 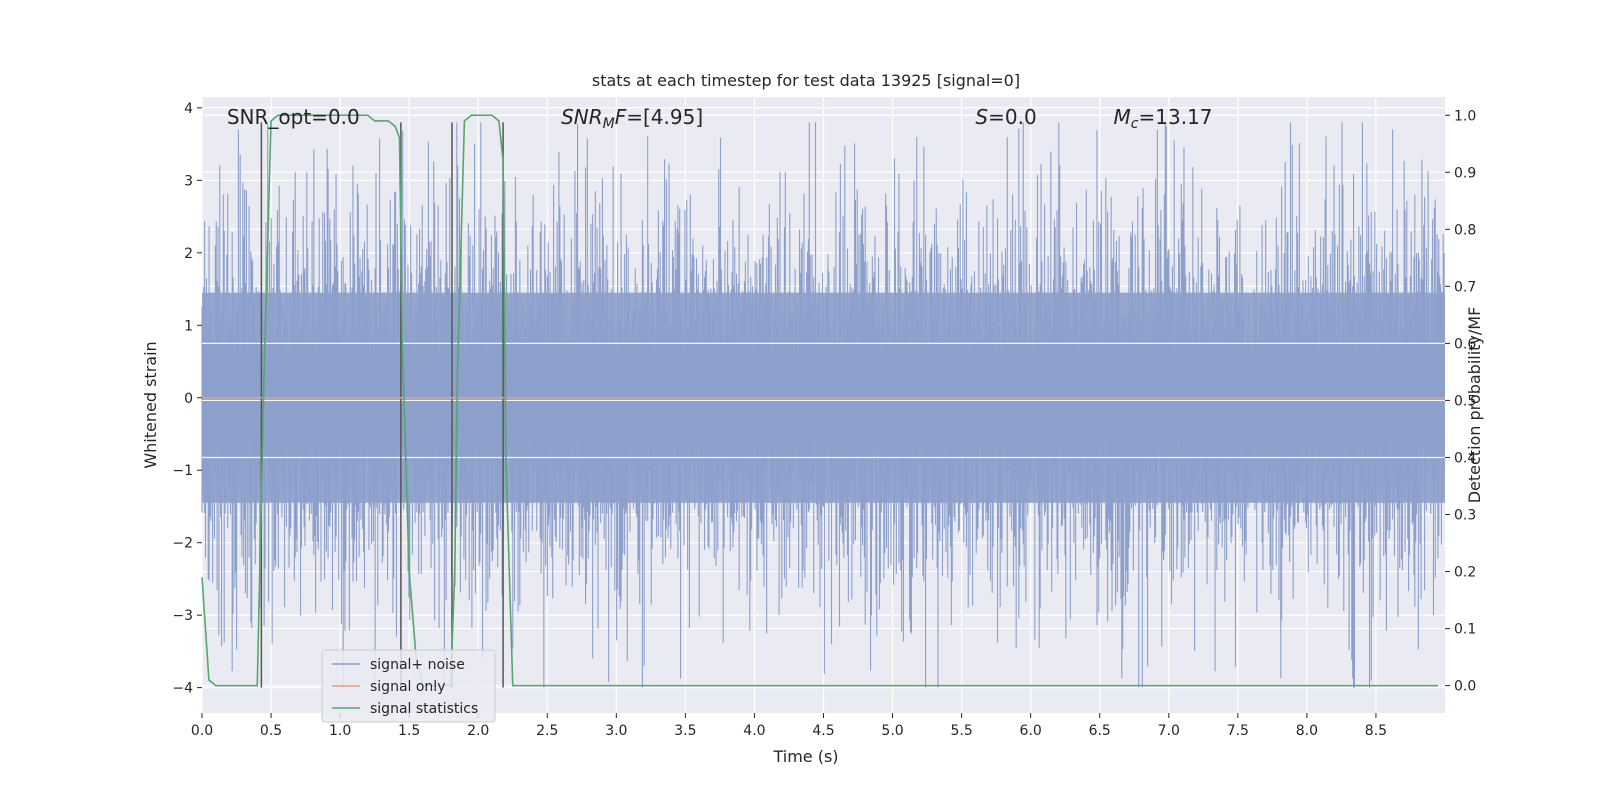 What do you see at coordinates (1465, 116) in the screenshot?
I see `y2-tick-label: 1.0` at bounding box center [1465, 116].